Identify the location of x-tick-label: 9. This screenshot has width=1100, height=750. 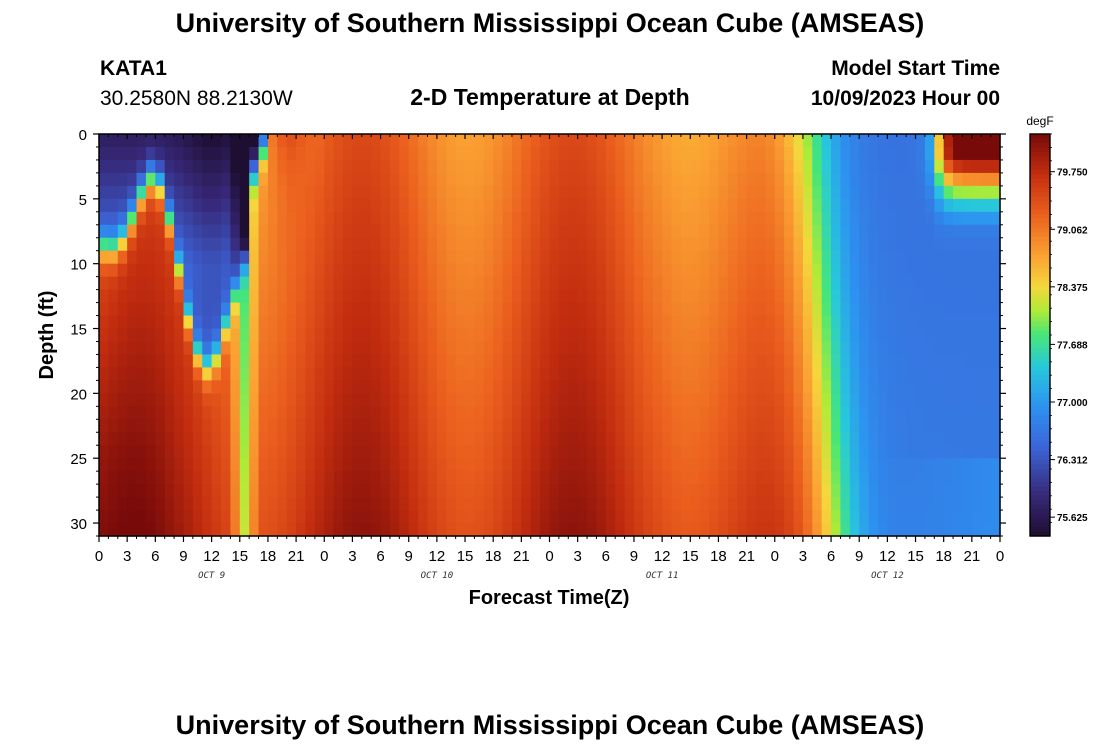
(634, 556).